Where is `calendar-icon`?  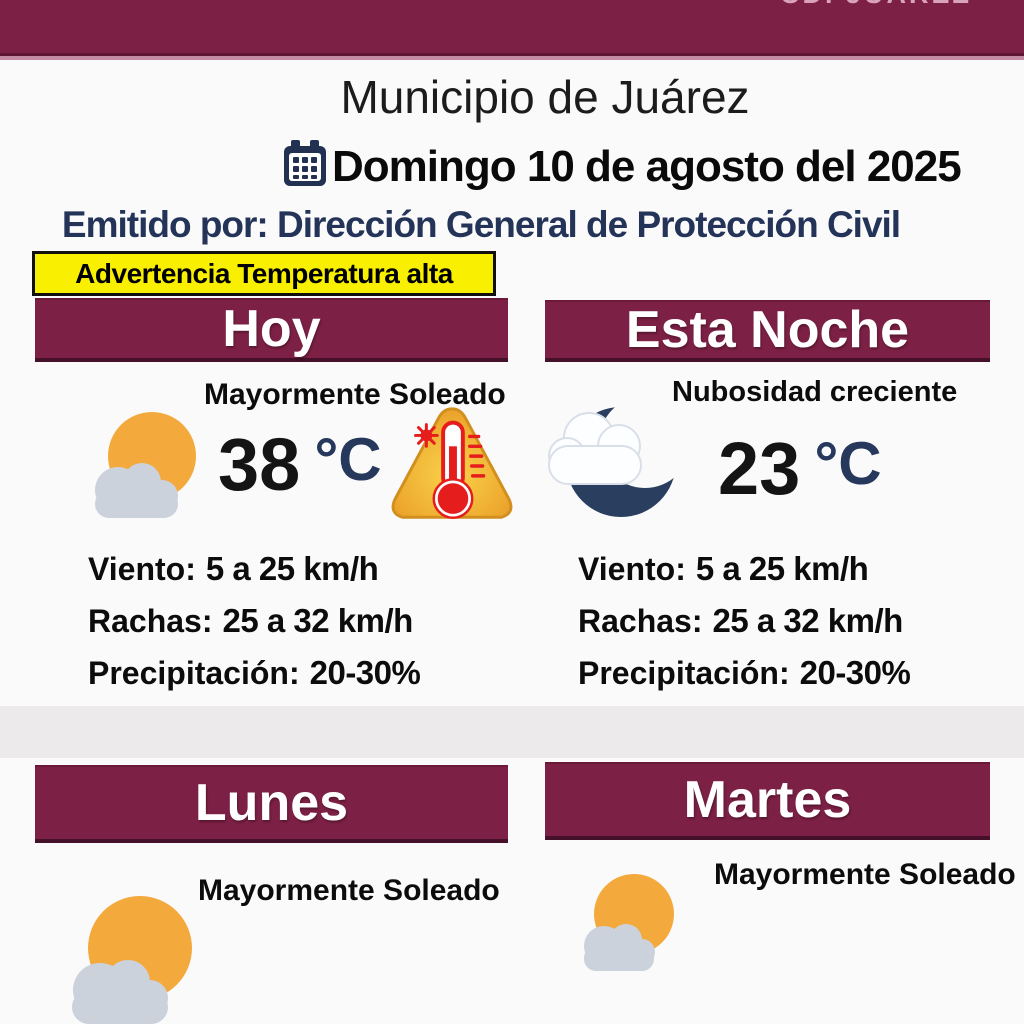
calendar-icon is located at coordinates (305, 166).